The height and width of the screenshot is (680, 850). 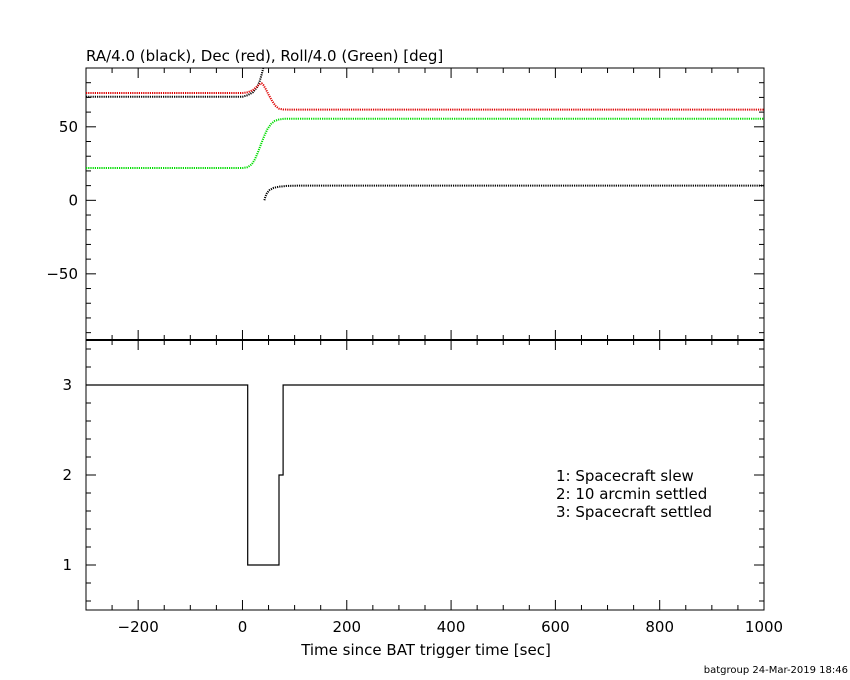 What do you see at coordinates (346, 627) in the screenshot?
I see `x-tick-label: 200` at bounding box center [346, 627].